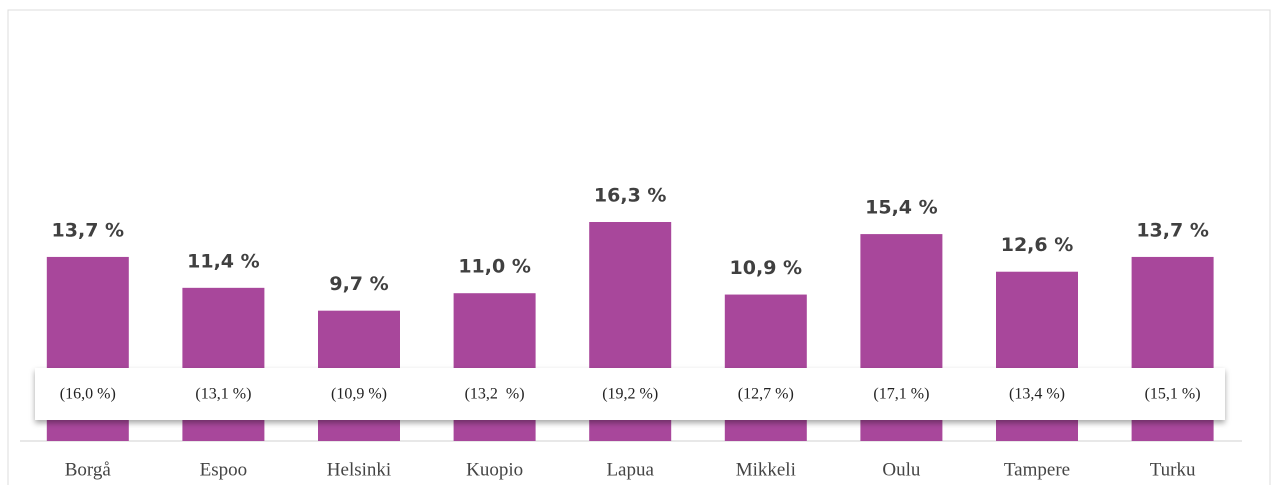  I want to click on x-tick-label: Turku, so click(1173, 469).